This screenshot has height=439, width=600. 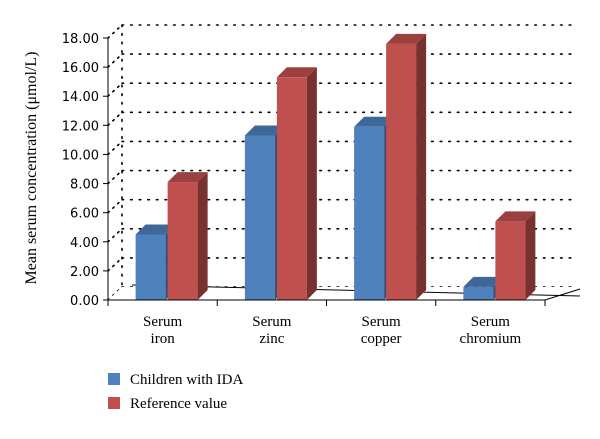 I want to click on legend-label: Children with IDA, so click(x=186, y=380).